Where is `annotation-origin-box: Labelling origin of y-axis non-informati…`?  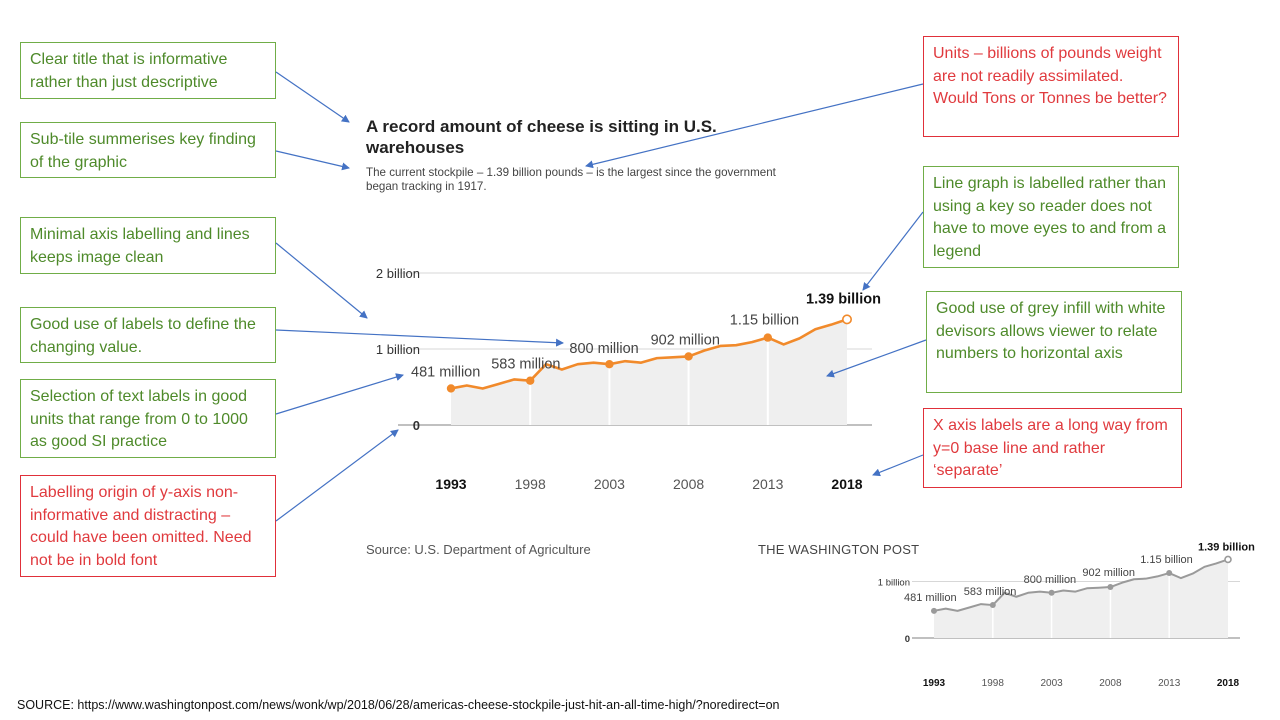 annotation-origin-box: Labelling origin of y-axis non-informati… is located at coordinates (148, 526).